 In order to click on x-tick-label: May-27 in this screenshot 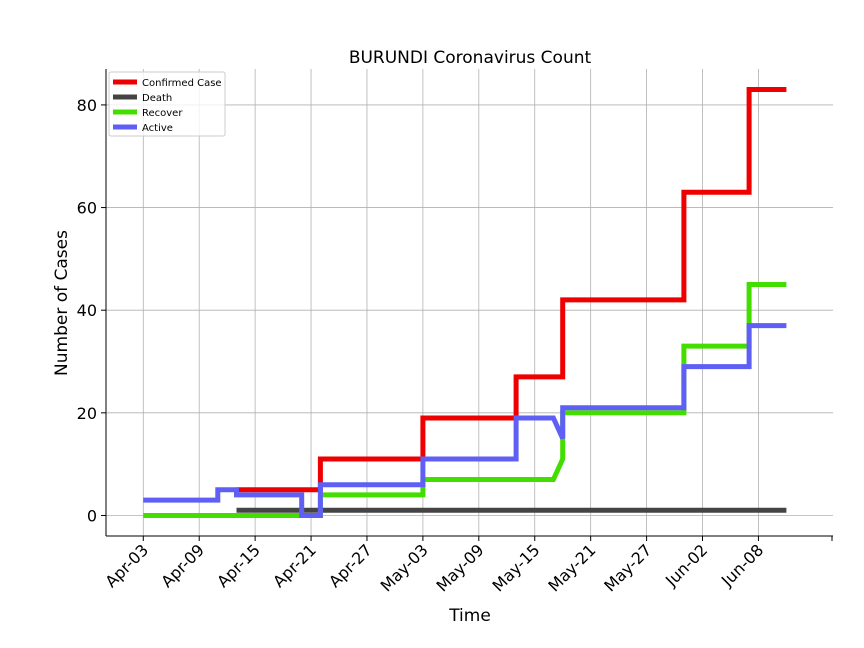, I will do `click(627, 567)`.